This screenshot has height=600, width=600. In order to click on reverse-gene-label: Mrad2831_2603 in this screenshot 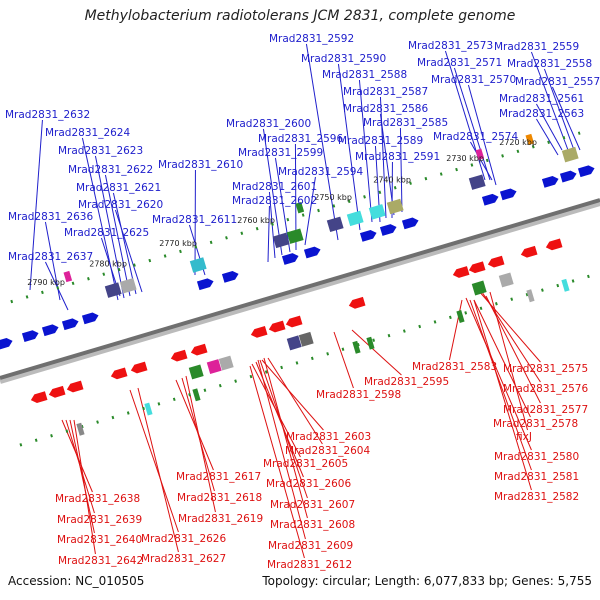, I will do `click(328, 437)`.